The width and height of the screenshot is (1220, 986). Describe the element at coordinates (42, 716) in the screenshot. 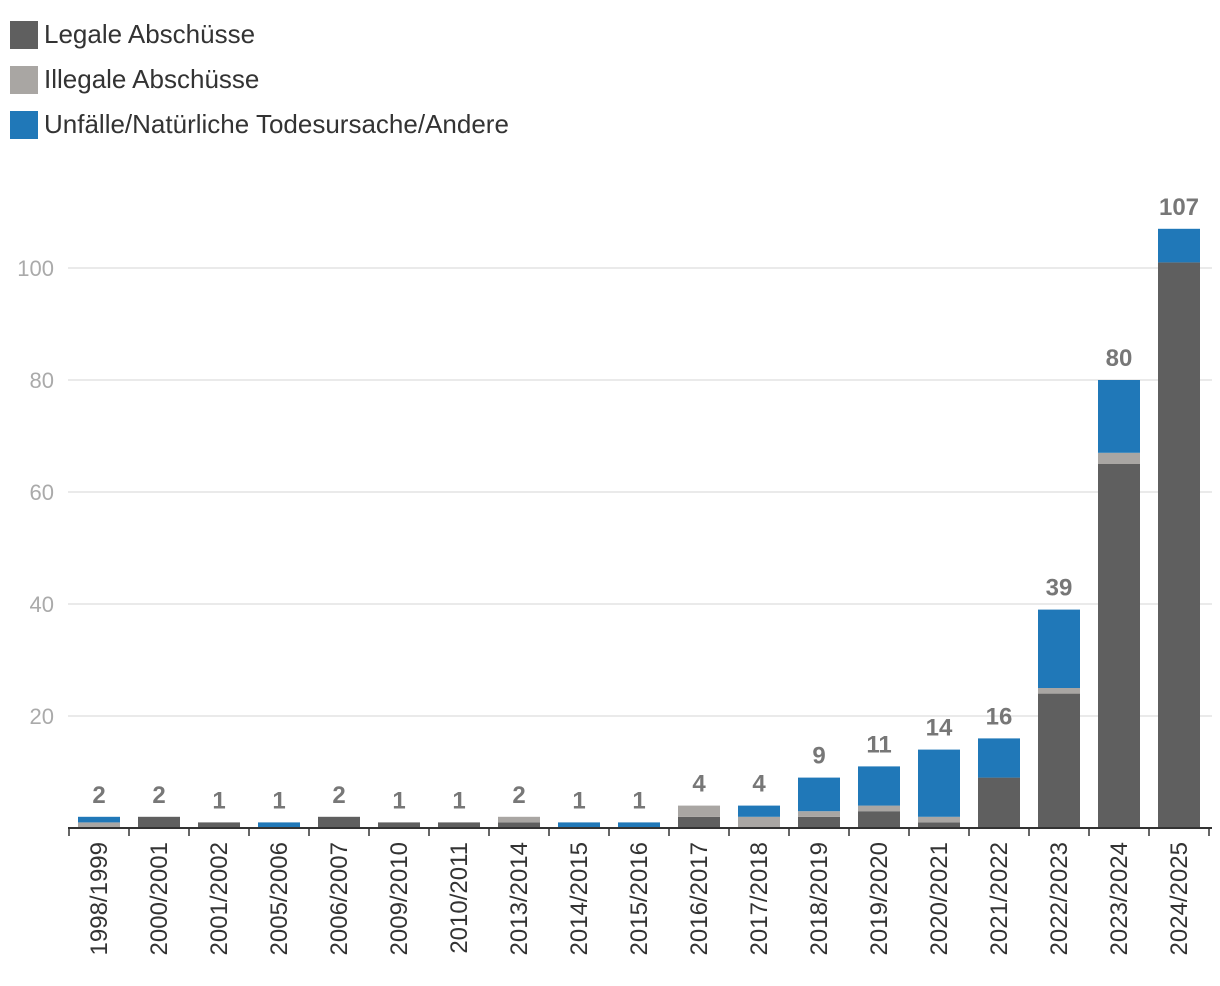

I see `y-tick-label-20: 20` at that location.